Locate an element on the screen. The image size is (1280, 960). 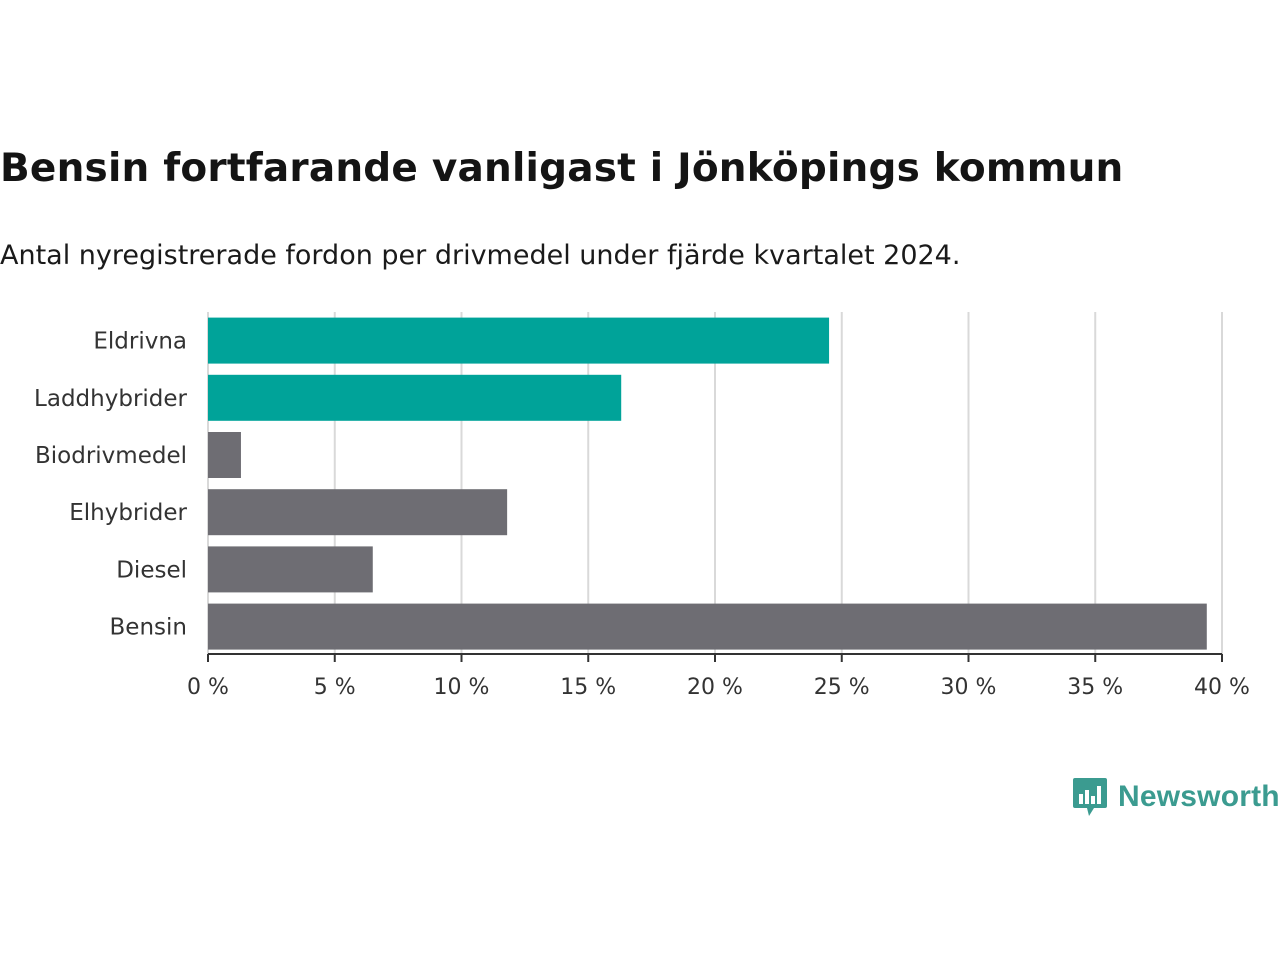
x-tick-label: 40 % is located at coordinates (1222, 687).